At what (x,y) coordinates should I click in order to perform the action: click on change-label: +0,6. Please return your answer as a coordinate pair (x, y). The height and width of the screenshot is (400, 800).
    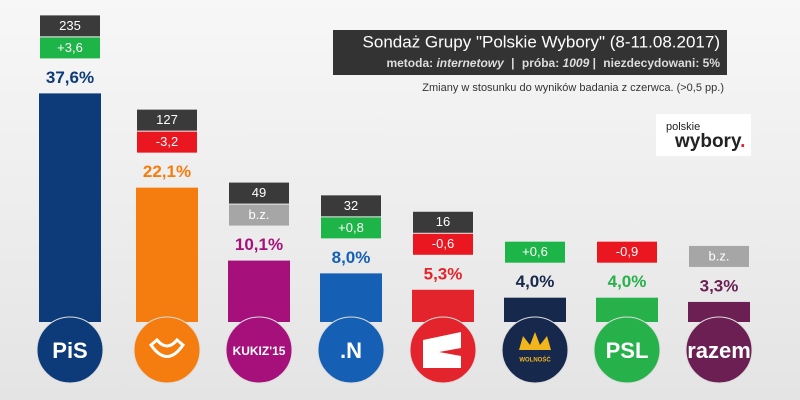
    Looking at the image, I should click on (535, 251).